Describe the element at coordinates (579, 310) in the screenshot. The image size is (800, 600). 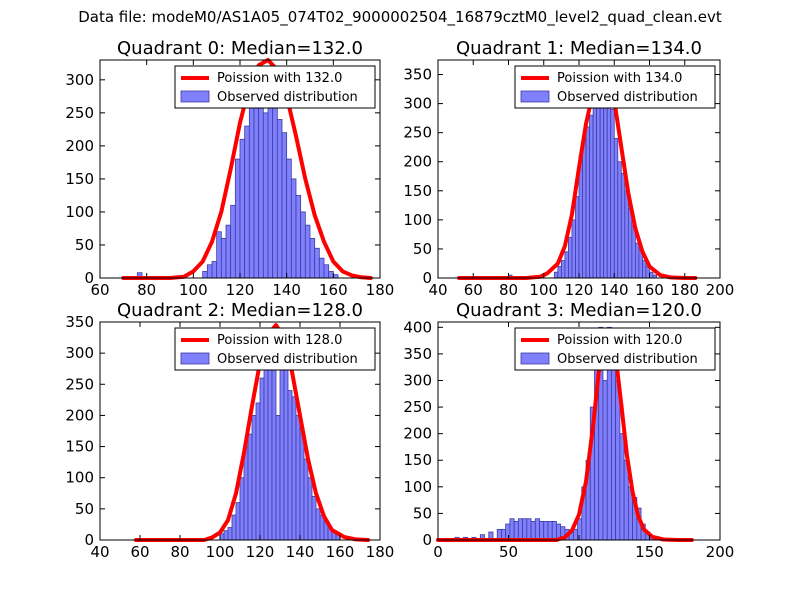
I see `quadrant-title: Quadrant 3: Median=120.0` at that location.